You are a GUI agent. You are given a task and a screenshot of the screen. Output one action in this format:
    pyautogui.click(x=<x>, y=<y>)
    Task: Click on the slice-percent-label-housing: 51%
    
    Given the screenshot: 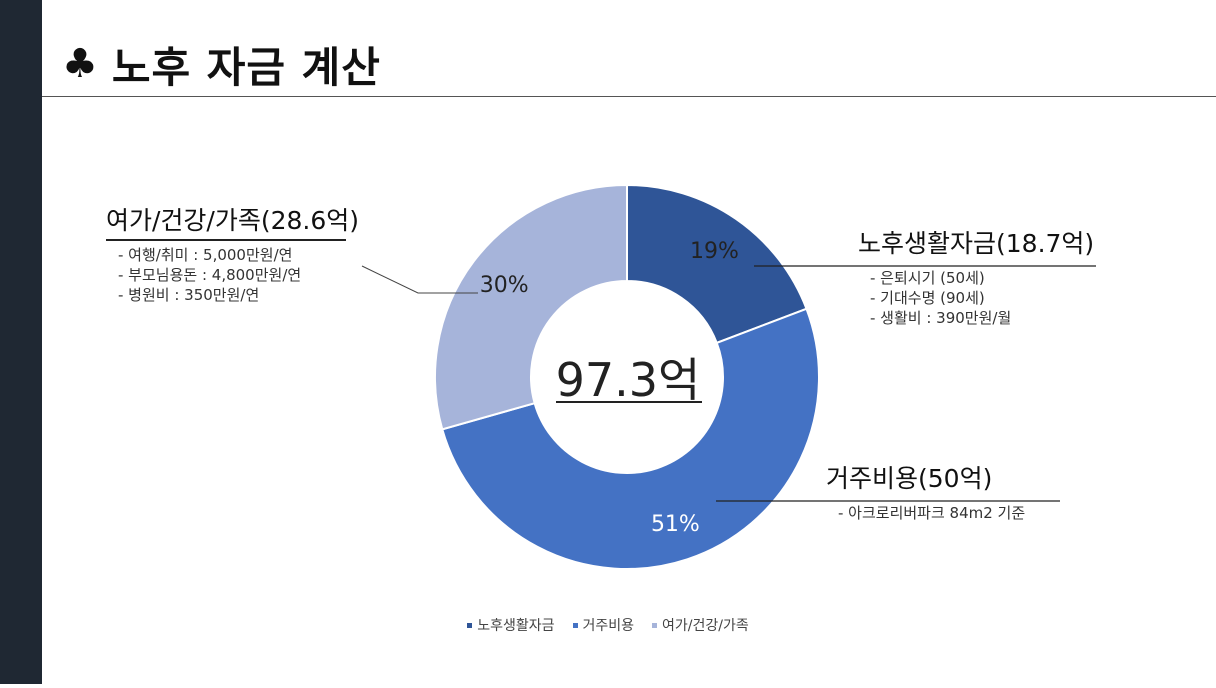 What is the action you would take?
    pyautogui.click(x=675, y=524)
    